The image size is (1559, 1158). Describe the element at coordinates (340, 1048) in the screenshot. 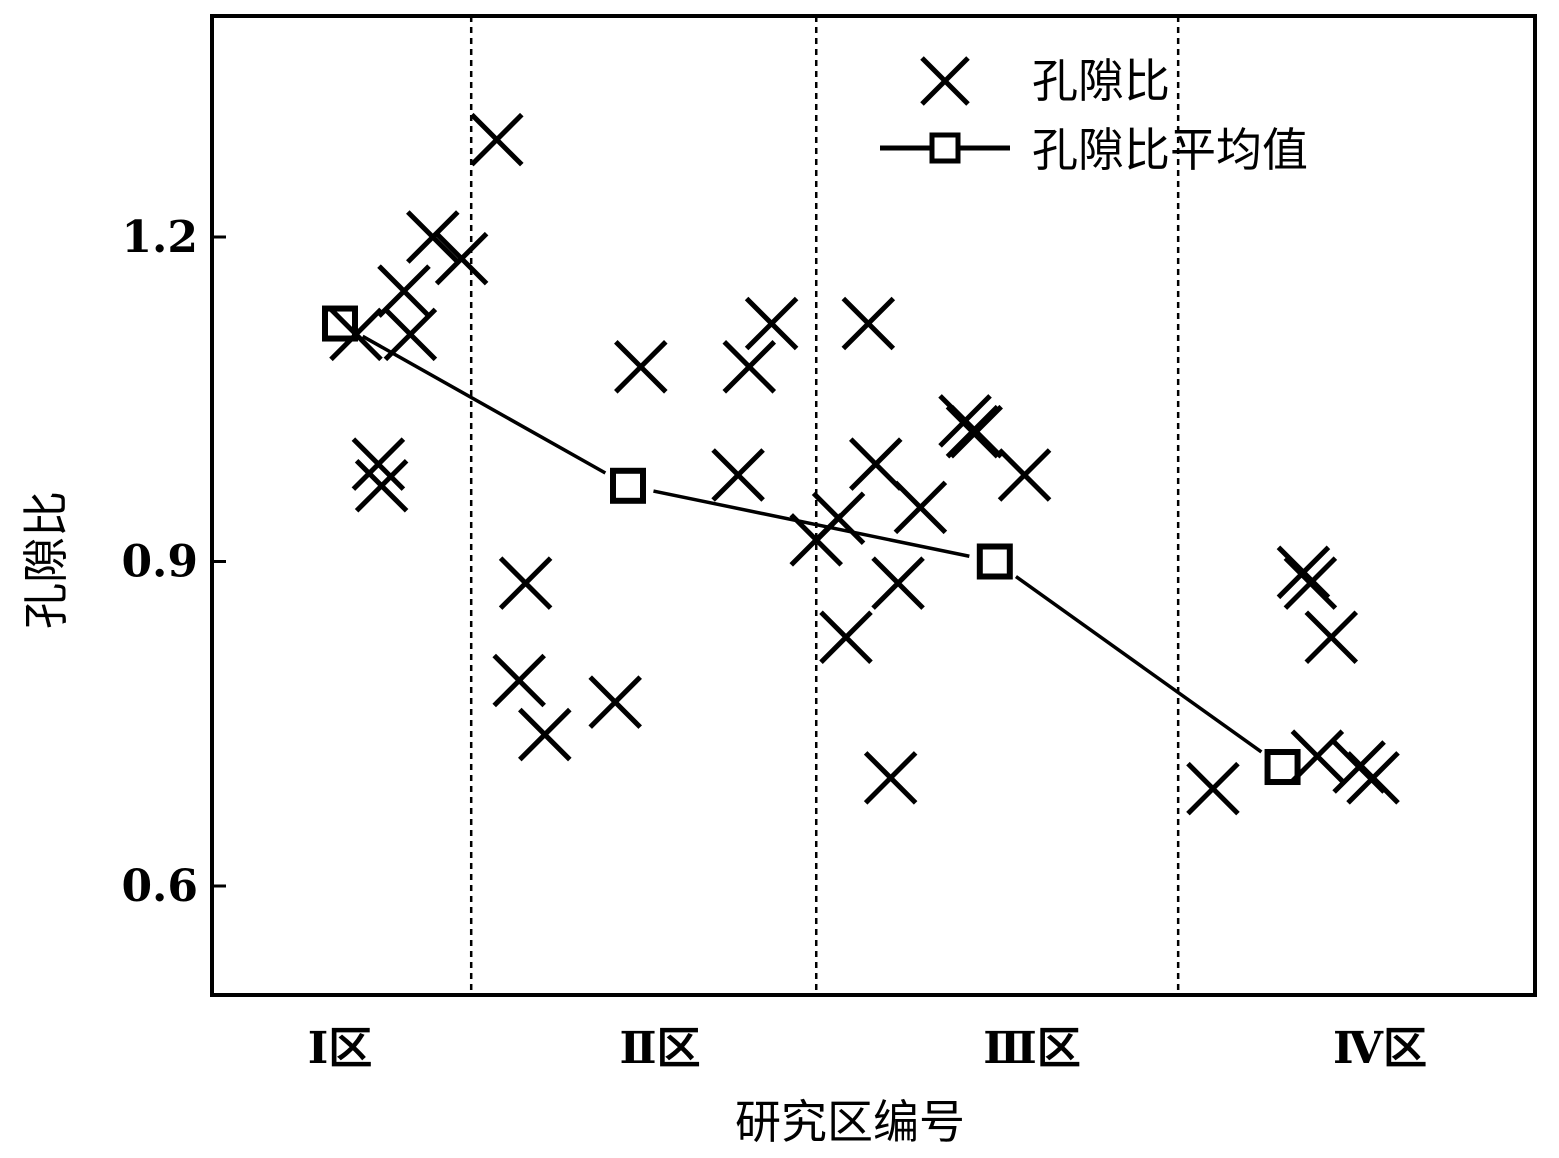

I see `x-tick-label: Ⅰ区` at that location.